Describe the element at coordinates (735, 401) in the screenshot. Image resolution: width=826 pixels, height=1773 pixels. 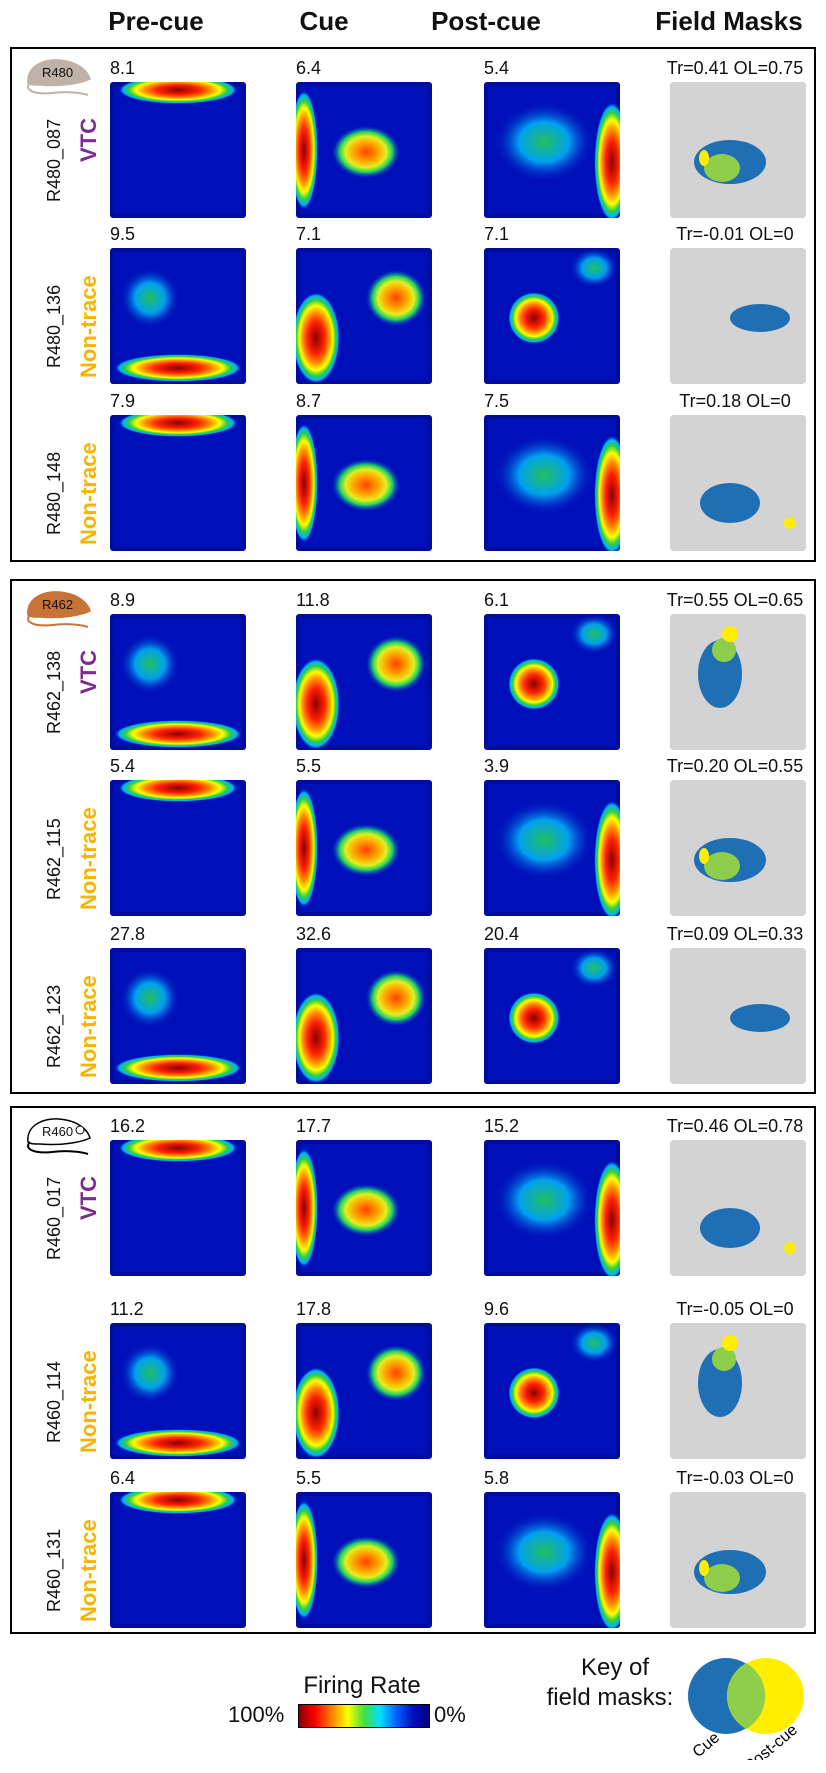
I see `trace-overlap-stats: Tr=0.18 OL=0` at that location.